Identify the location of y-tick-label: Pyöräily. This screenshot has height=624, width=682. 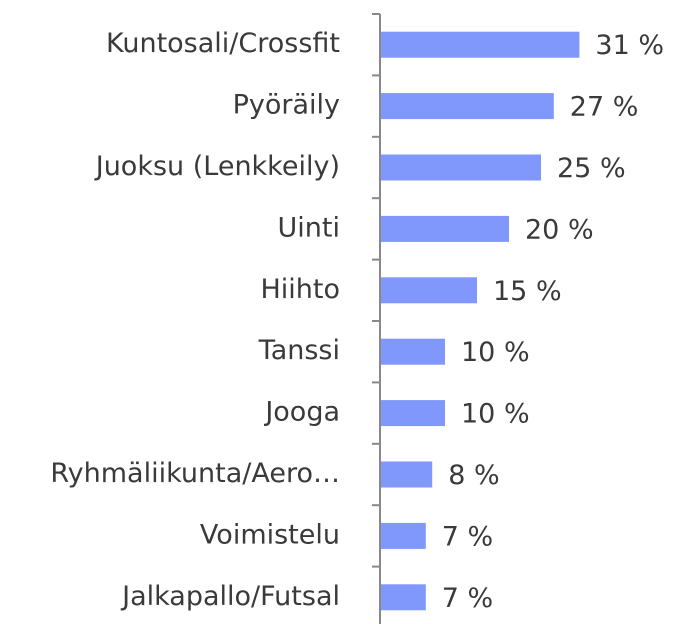
(286, 105).